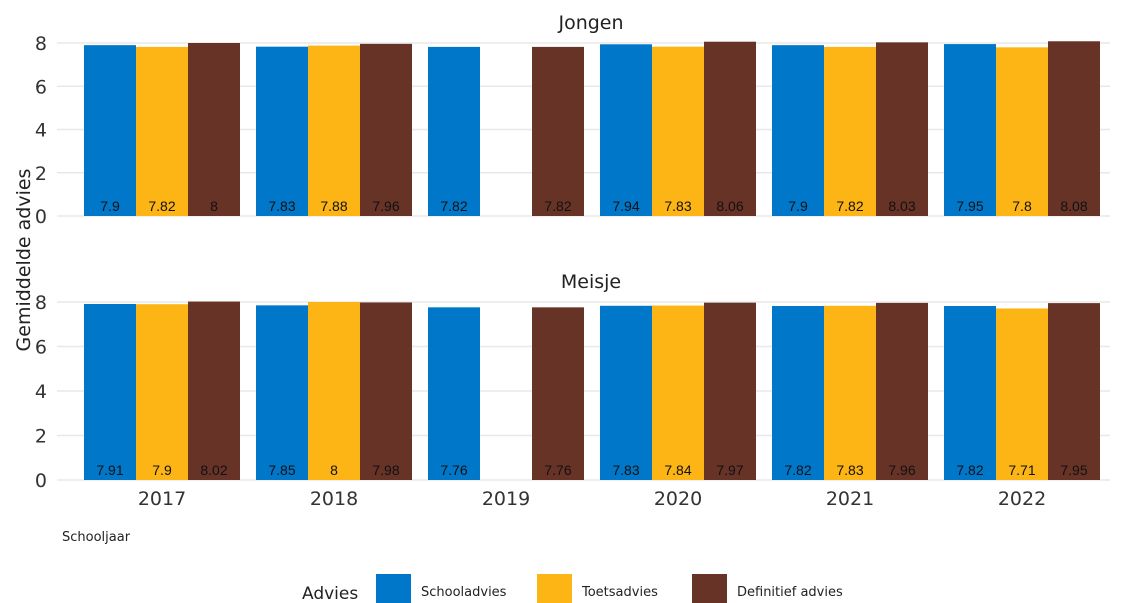  Describe the element at coordinates (590, 23) in the screenshot. I see `facet-title-jongen: Jongen` at that location.